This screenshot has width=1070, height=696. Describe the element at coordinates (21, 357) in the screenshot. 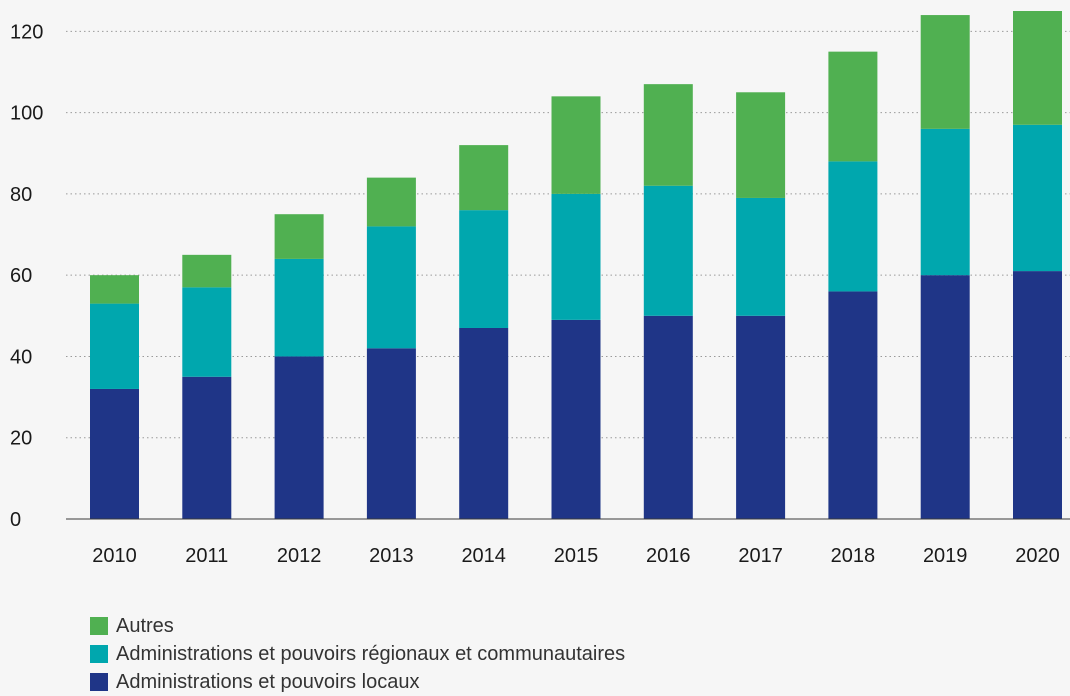

I see `y-tick-label: 40` at that location.